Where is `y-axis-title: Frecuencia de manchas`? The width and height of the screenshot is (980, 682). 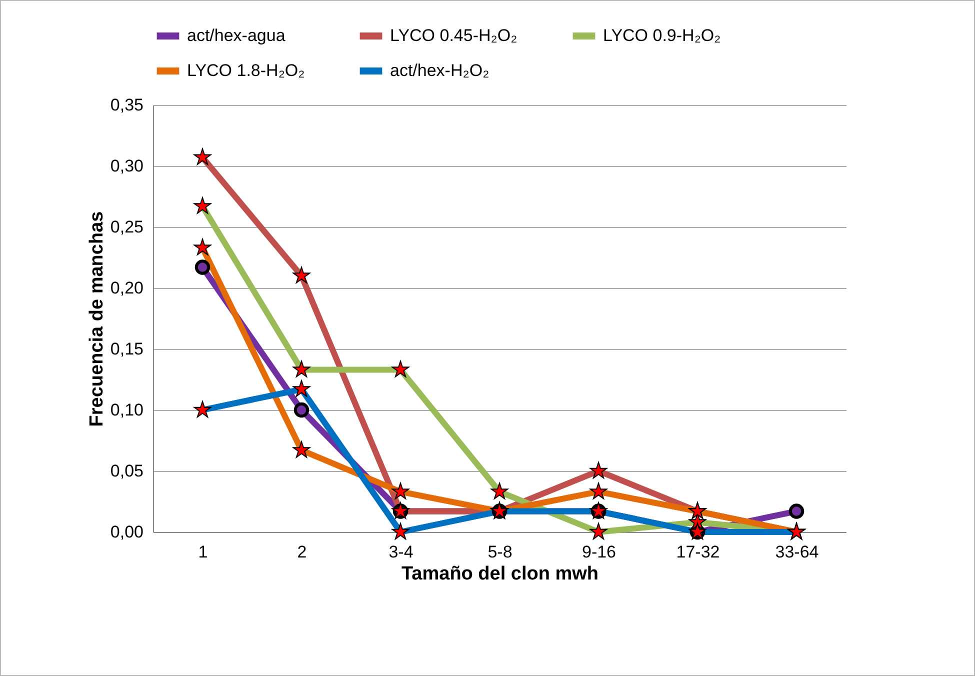
y-axis-title: Frecuencia de manchas is located at coordinates (97, 319).